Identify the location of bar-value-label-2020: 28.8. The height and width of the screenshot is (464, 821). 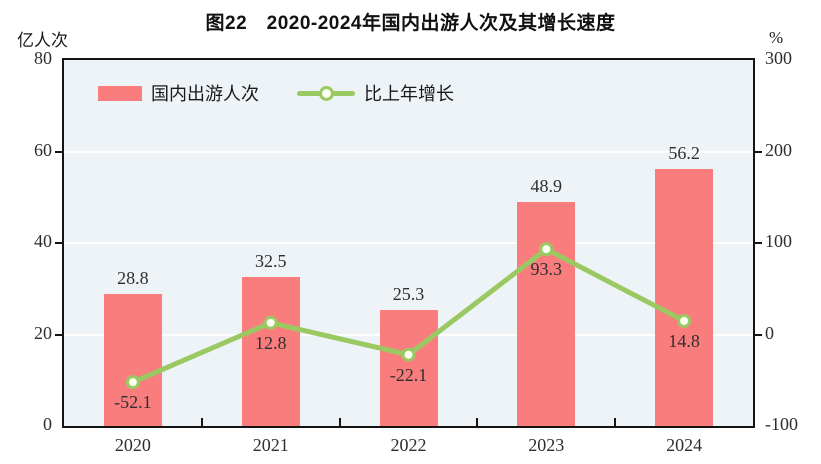
(133, 278).